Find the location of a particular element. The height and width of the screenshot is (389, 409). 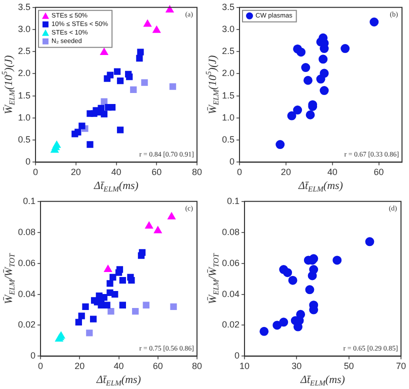

x-tick-label: 50 is located at coordinates (349, 366).